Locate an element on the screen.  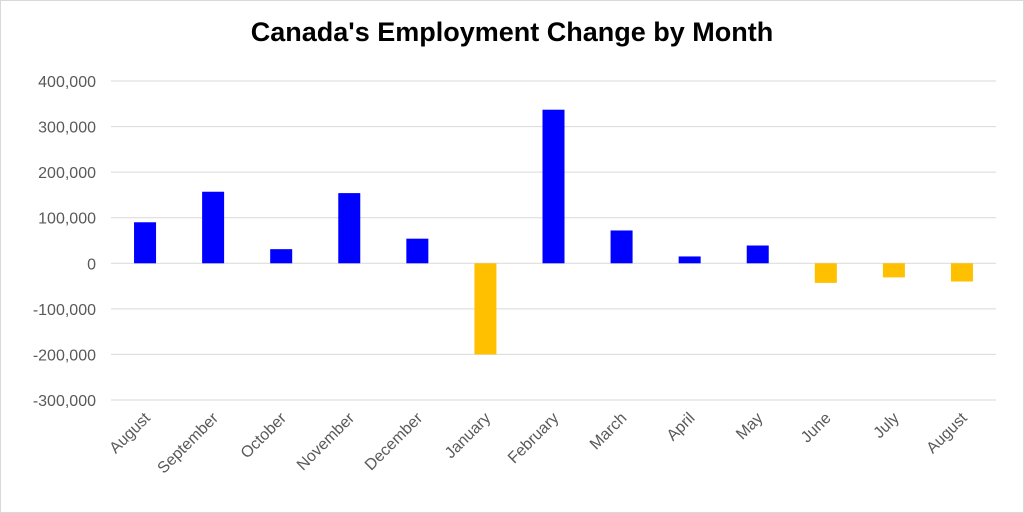
x-category-label: June is located at coordinates (816, 428).